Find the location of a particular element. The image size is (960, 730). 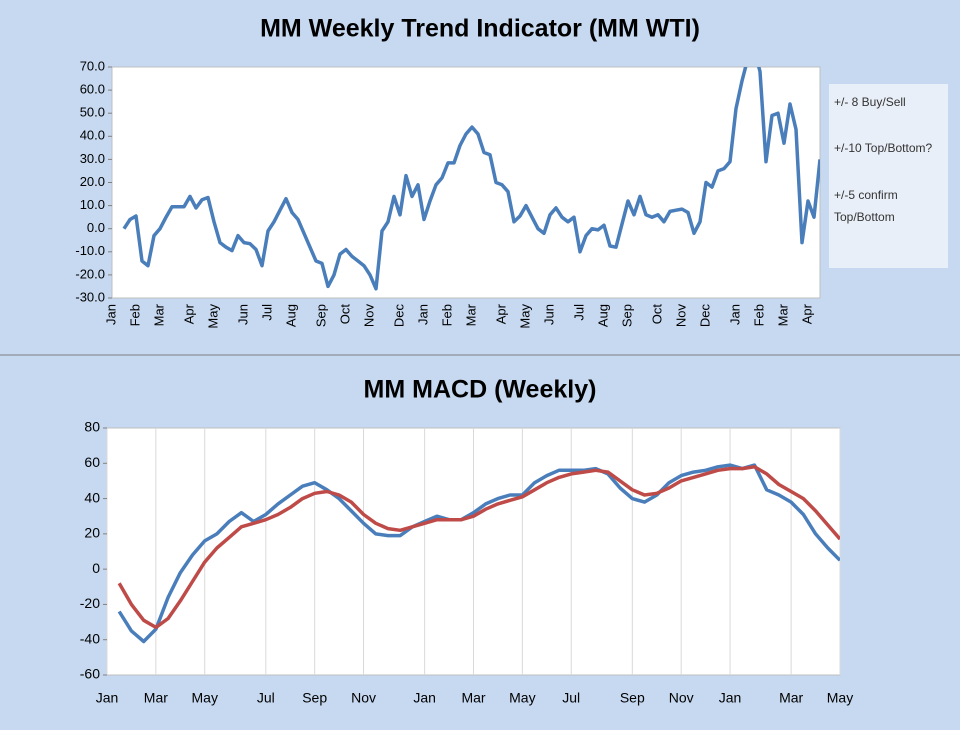

annotation: +/-10 Top/Bottom? is located at coordinates (883, 148).